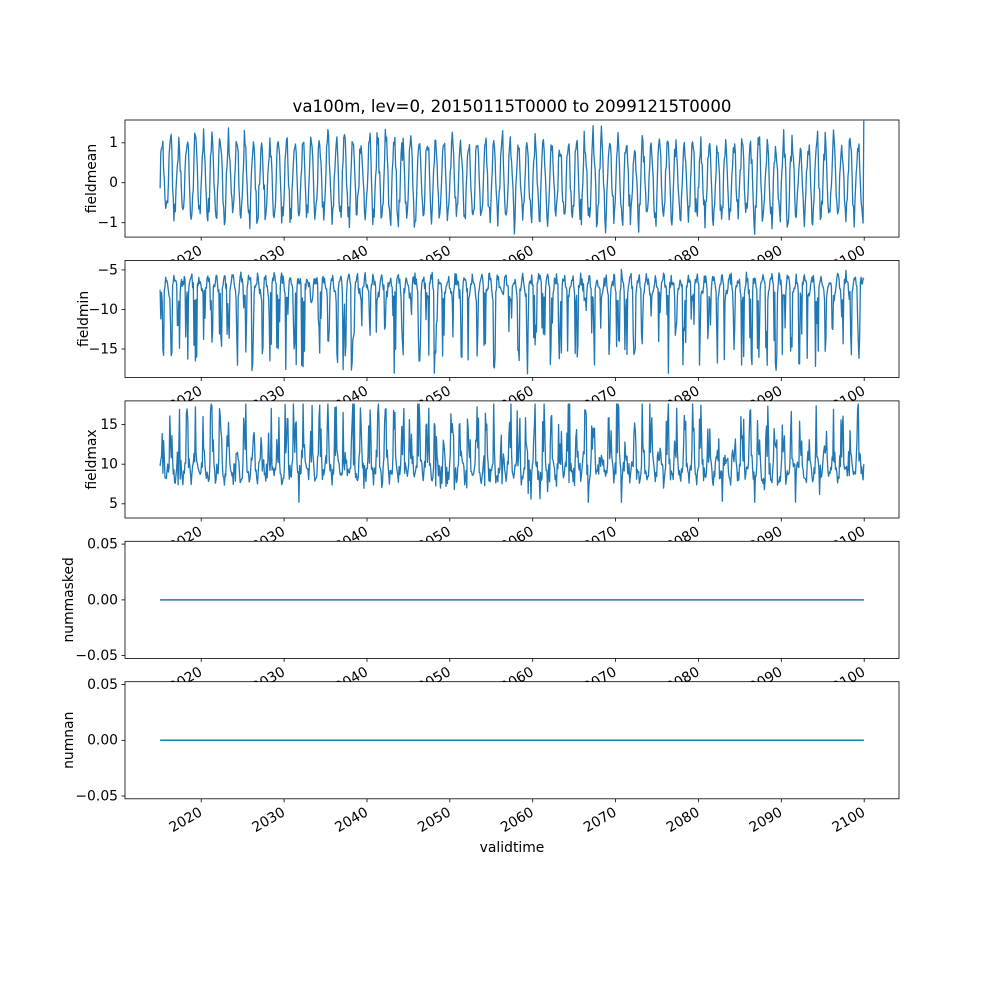 The width and height of the screenshot is (1000, 1000). What do you see at coordinates (109, 465) in the screenshot?
I see `y-tick-label: 10` at bounding box center [109, 465].